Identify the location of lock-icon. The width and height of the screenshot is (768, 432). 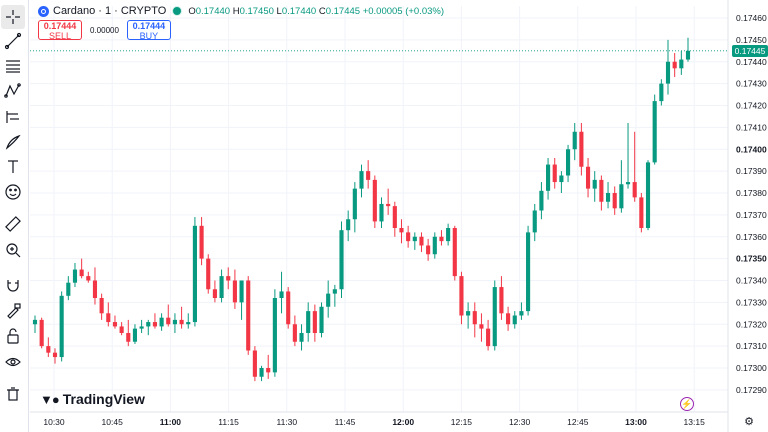
(13, 336).